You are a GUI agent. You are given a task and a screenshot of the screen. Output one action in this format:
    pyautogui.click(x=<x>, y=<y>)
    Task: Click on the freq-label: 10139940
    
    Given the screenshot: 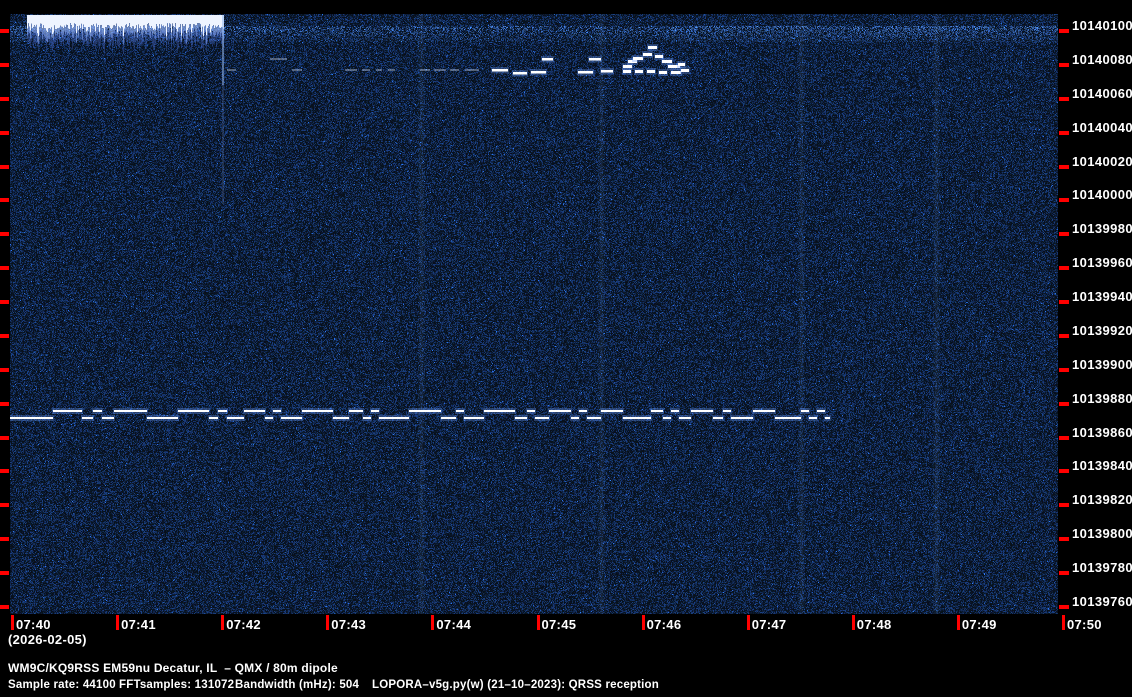 What is the action you would take?
    pyautogui.click(x=1102, y=297)
    